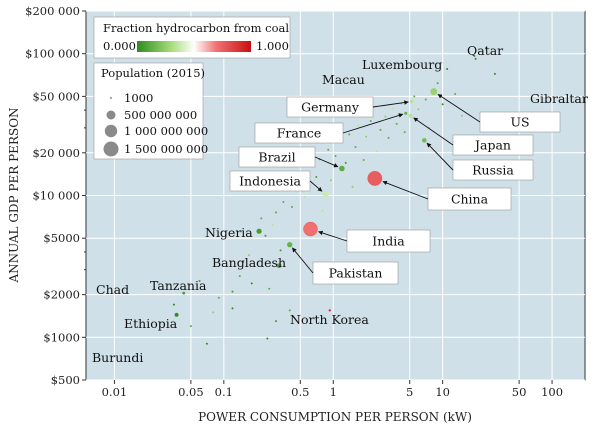  Describe the element at coordinates (409, 392) in the screenshot. I see `x-tick-label: 5` at that location.